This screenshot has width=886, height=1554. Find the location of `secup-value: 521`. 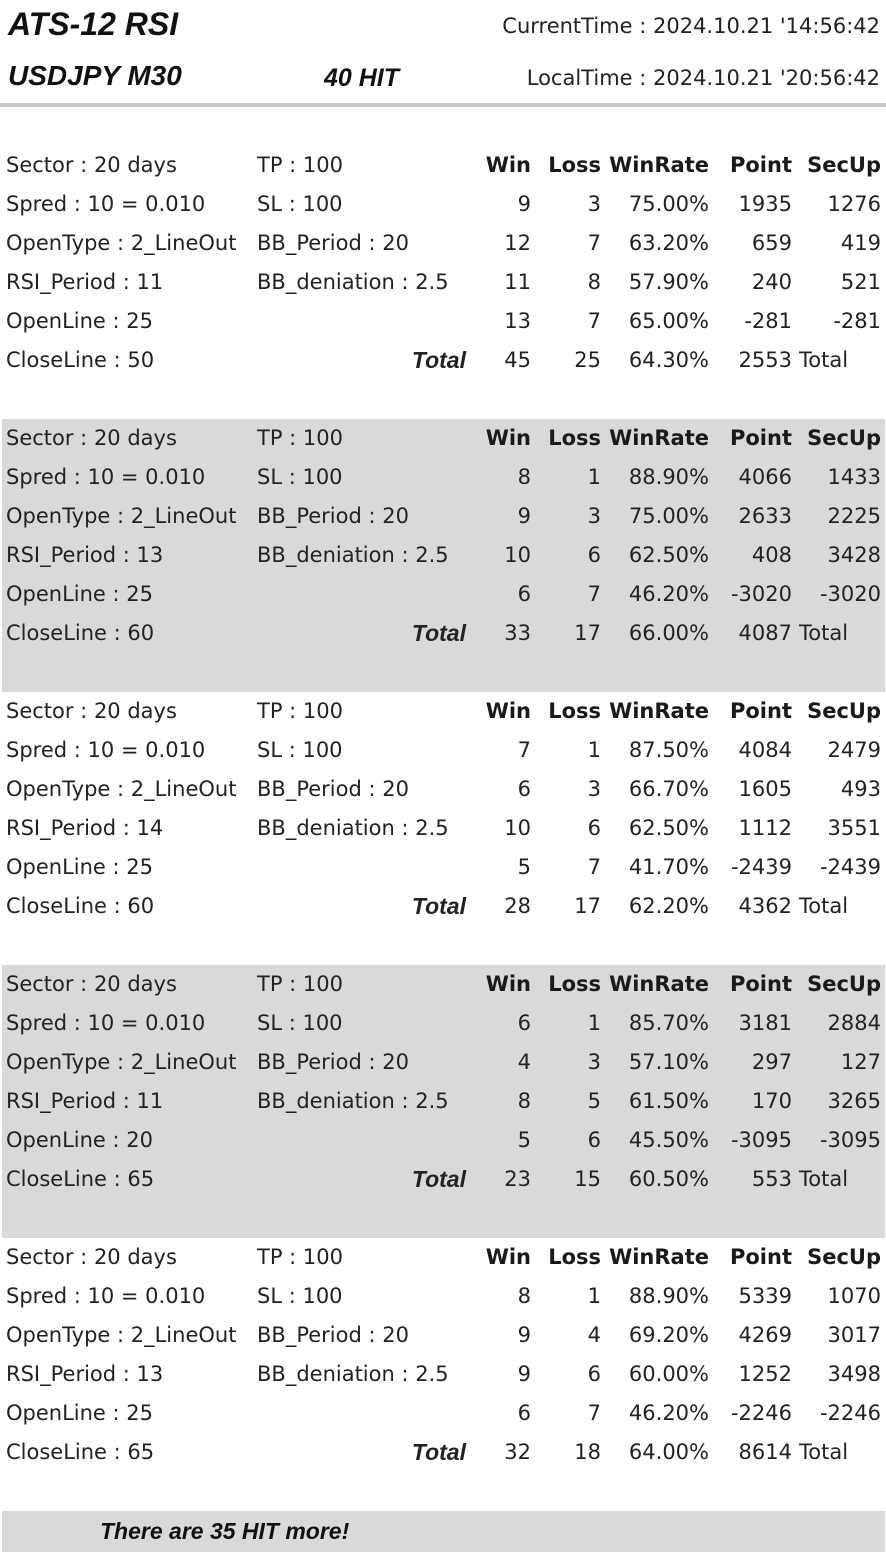

secup-value: 521 is located at coordinates (860, 282).